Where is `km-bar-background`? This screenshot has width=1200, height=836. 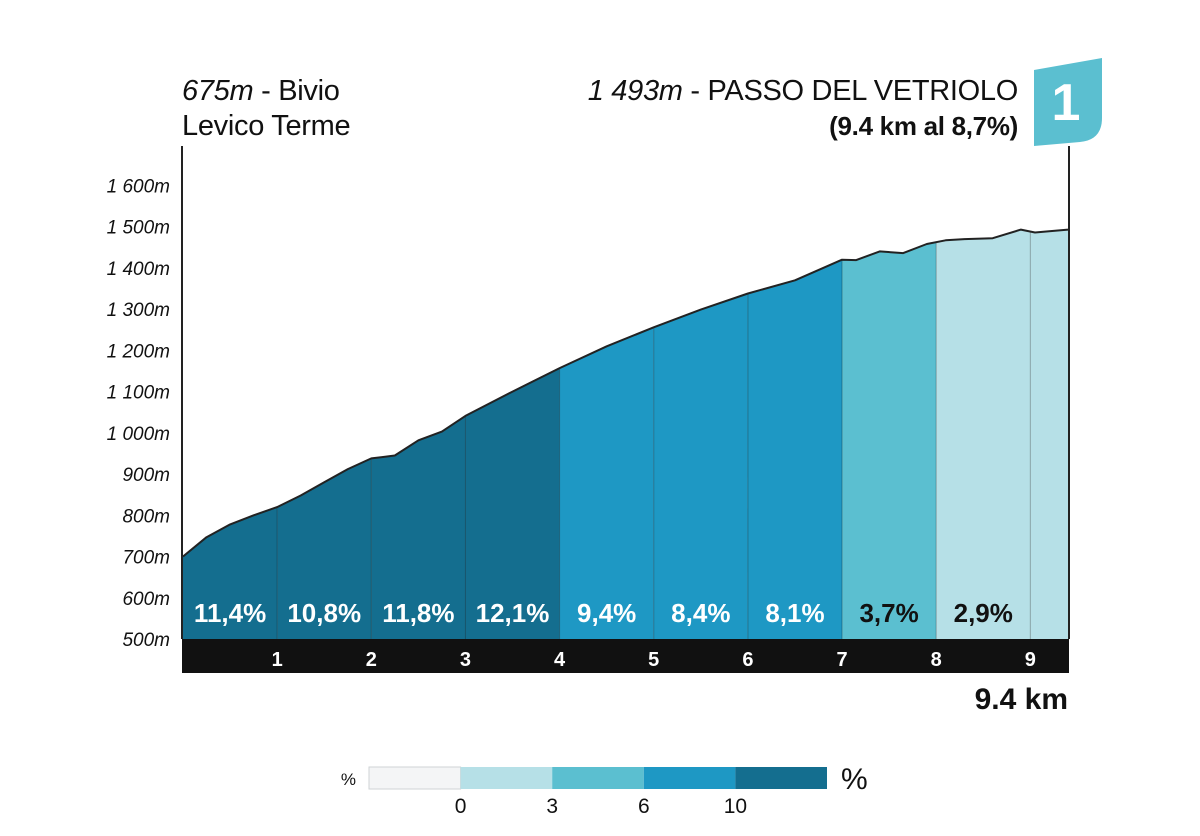 km-bar-background is located at coordinates (625, 656).